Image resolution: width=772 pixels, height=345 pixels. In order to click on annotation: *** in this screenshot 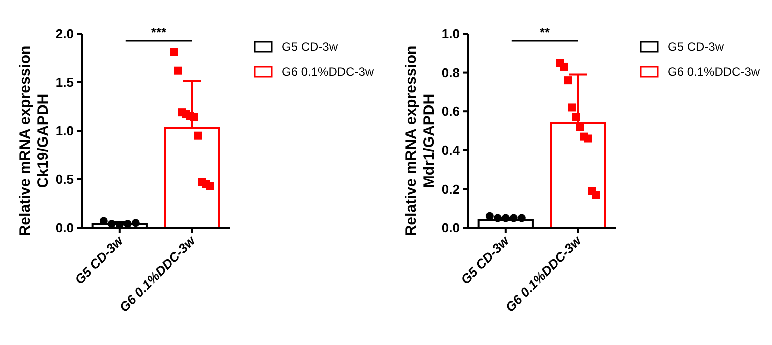, I will do `click(159, 32)`.